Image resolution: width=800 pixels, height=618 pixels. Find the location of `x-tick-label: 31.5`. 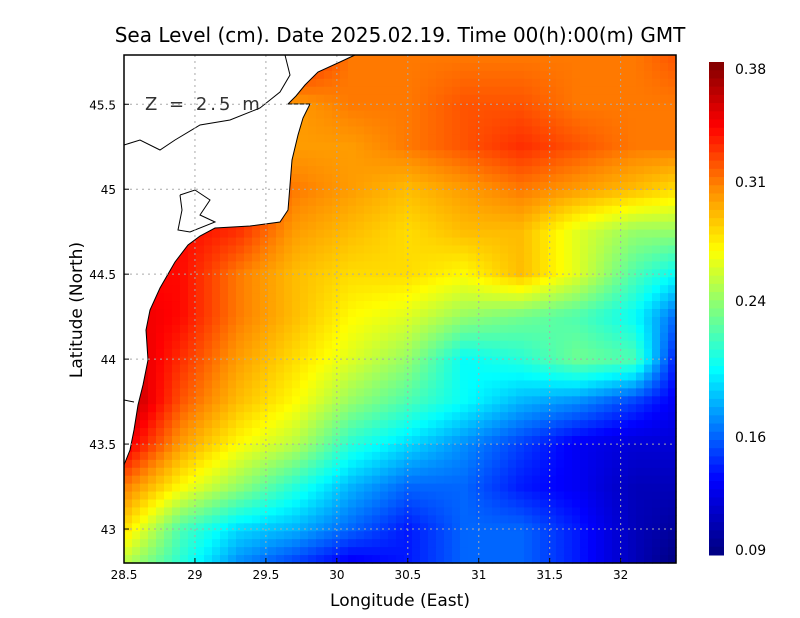

x-tick-label: 31.5 is located at coordinates (549, 575).